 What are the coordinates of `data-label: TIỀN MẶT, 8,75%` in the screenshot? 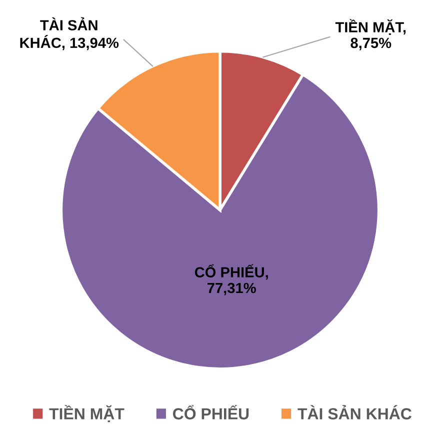 It's located at (370, 34).